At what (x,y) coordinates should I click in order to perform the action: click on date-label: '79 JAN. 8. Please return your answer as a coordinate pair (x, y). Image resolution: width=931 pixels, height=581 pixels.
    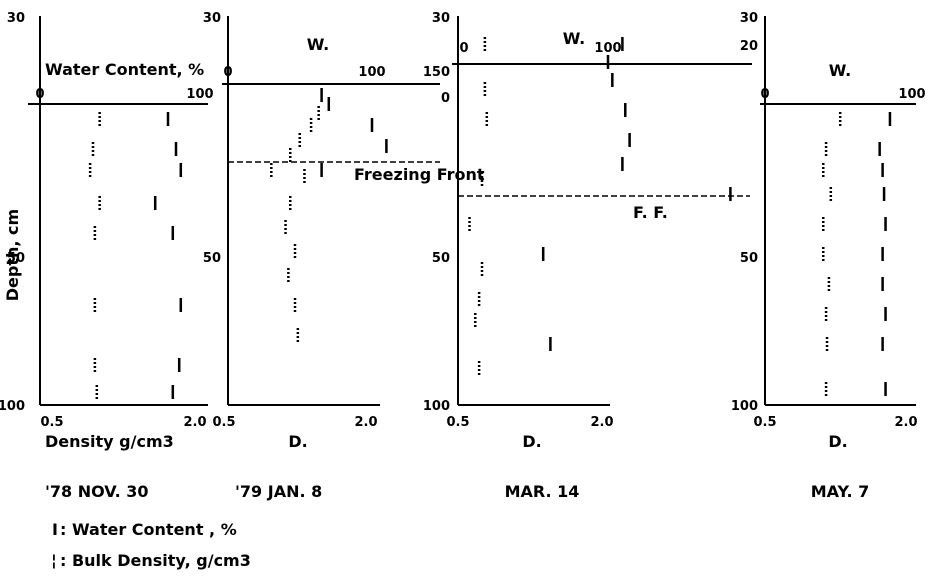
    Looking at the image, I should click on (278, 491).